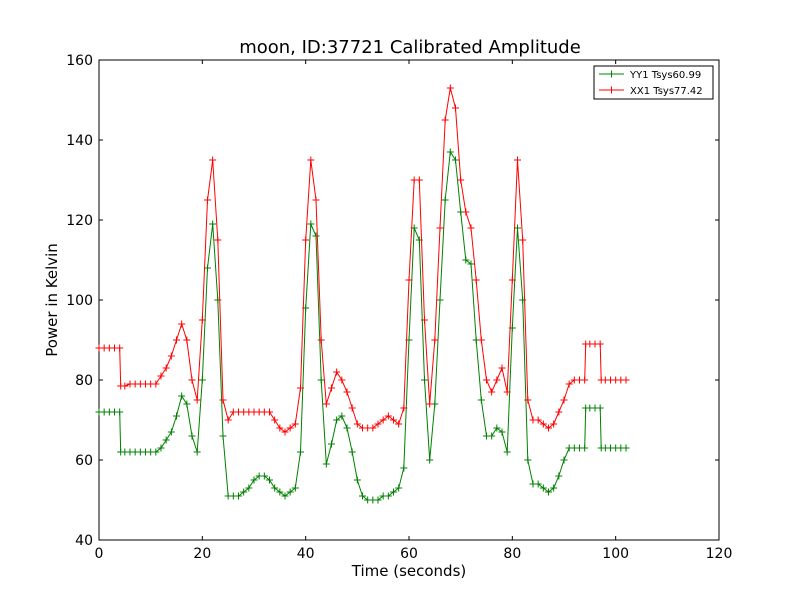  What do you see at coordinates (306, 554) in the screenshot?
I see `x-tick-label-2: 40` at bounding box center [306, 554].